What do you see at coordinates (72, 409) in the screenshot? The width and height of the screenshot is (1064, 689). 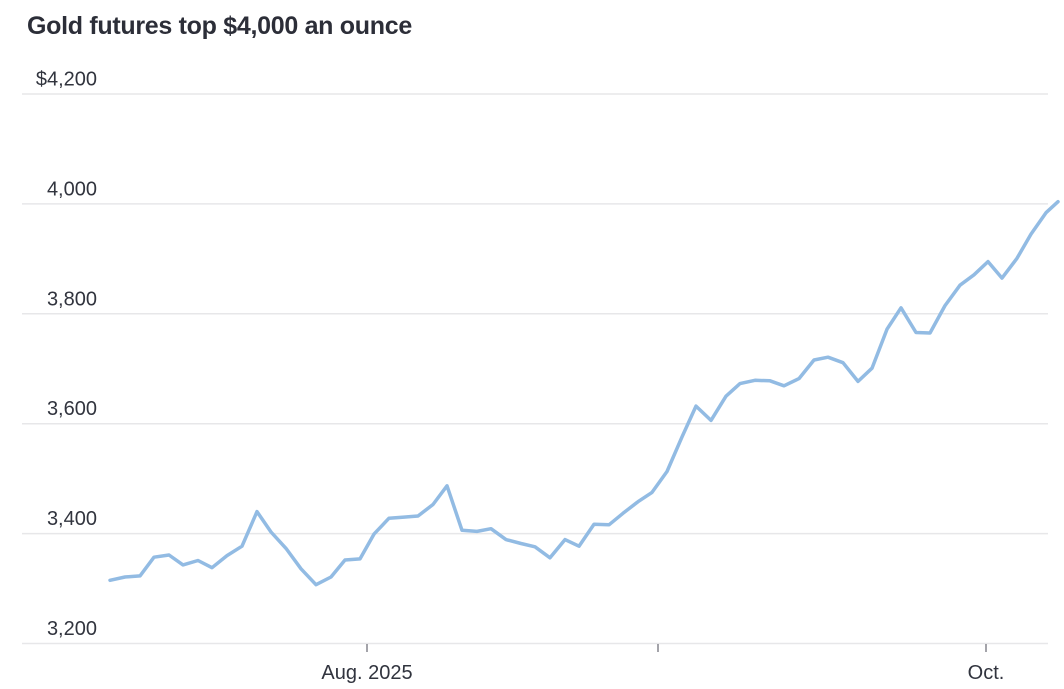 I see `y-axis-label: 3,600` at bounding box center [72, 409].